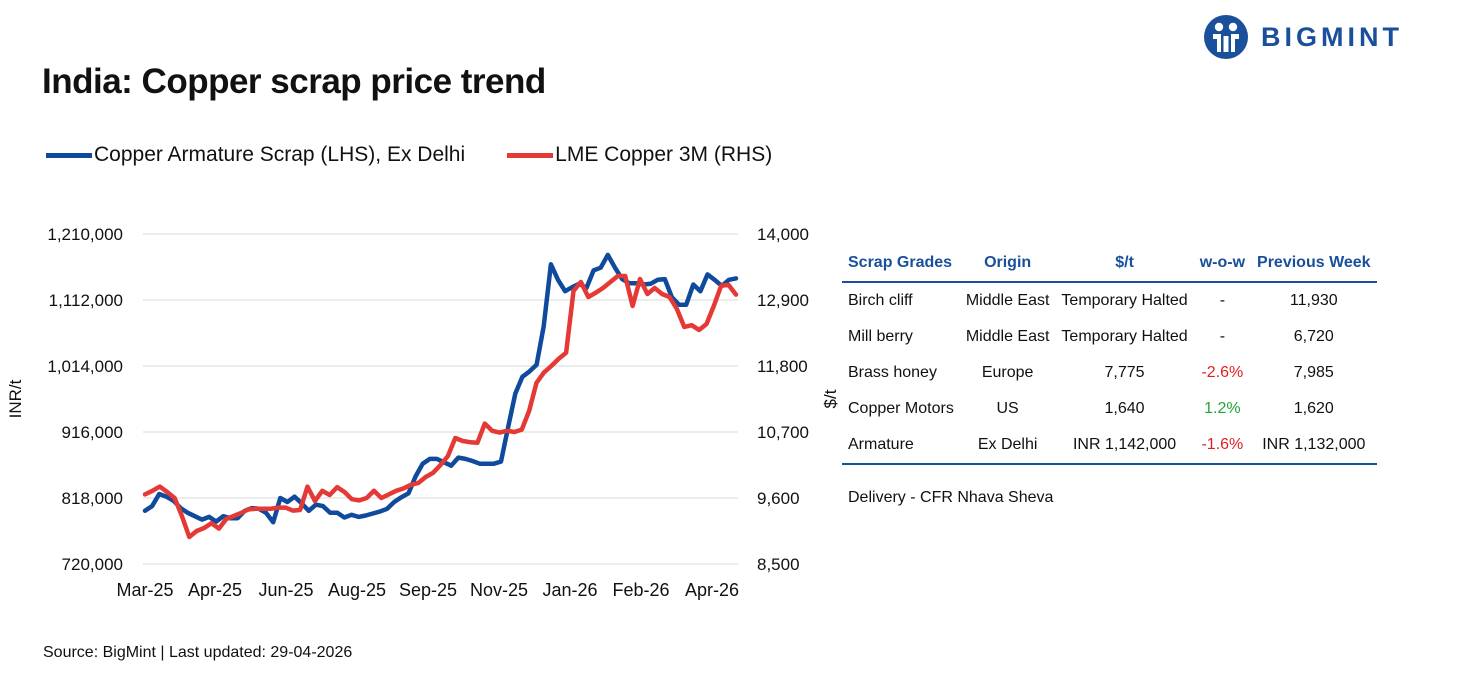  I want to click on y-right-tick-label: 11,800, so click(782, 366).